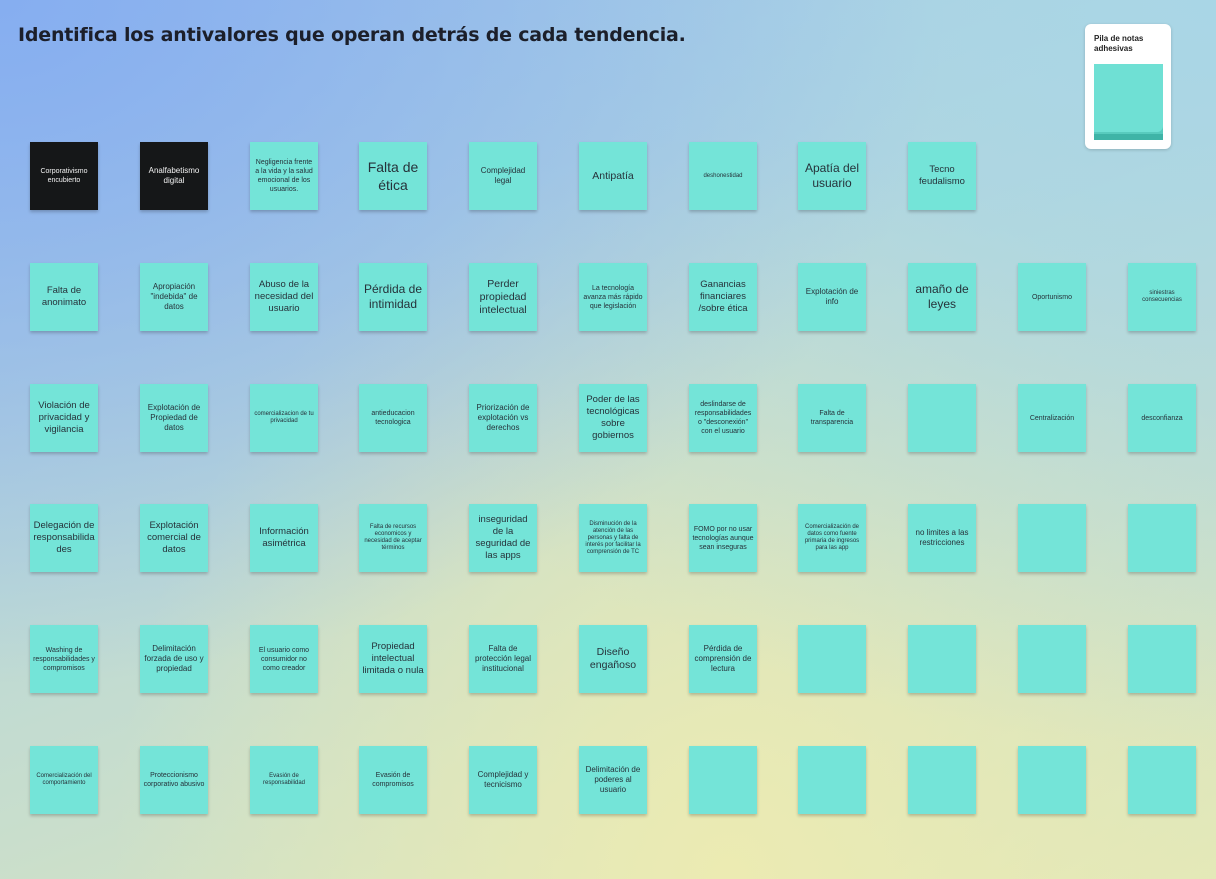 The image size is (1216, 879). I want to click on sticky-note: Violación de privacidad y vigilancia, so click(64, 418).